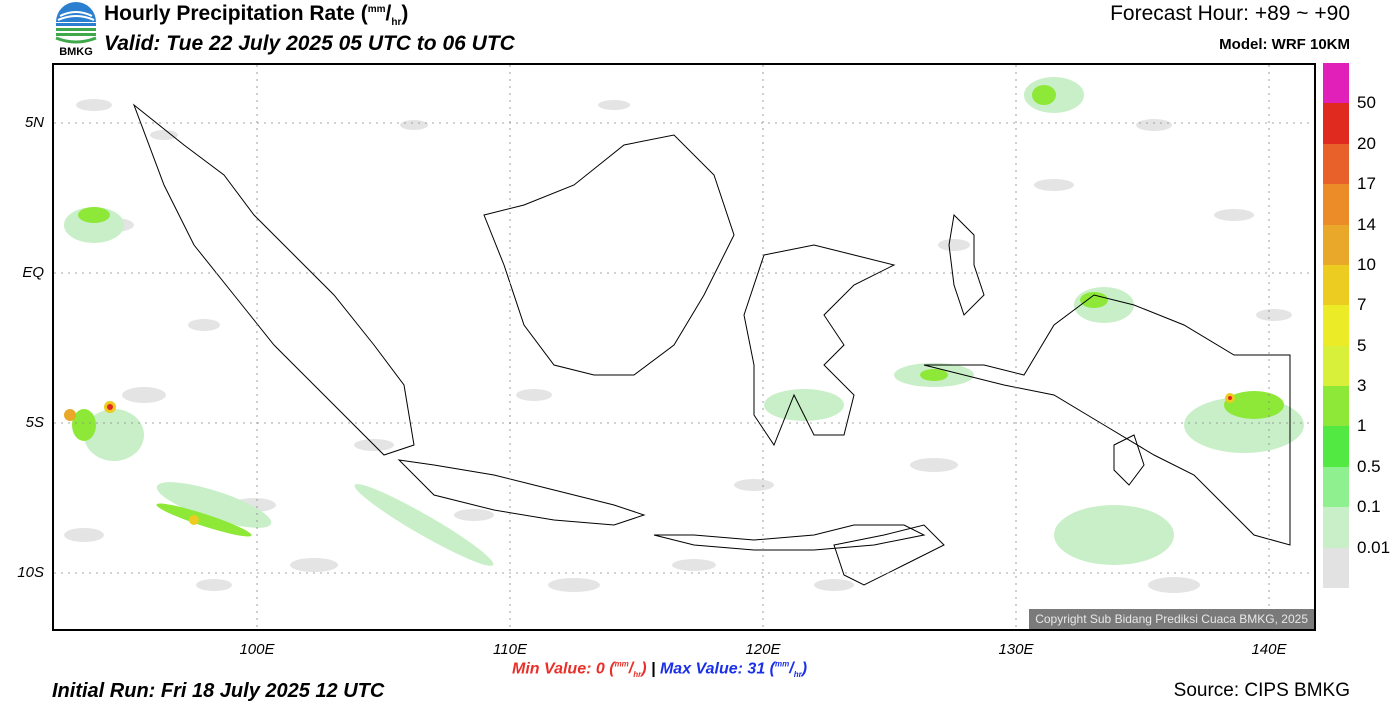  I want to click on title-unit-num: mm, so click(376, 9).